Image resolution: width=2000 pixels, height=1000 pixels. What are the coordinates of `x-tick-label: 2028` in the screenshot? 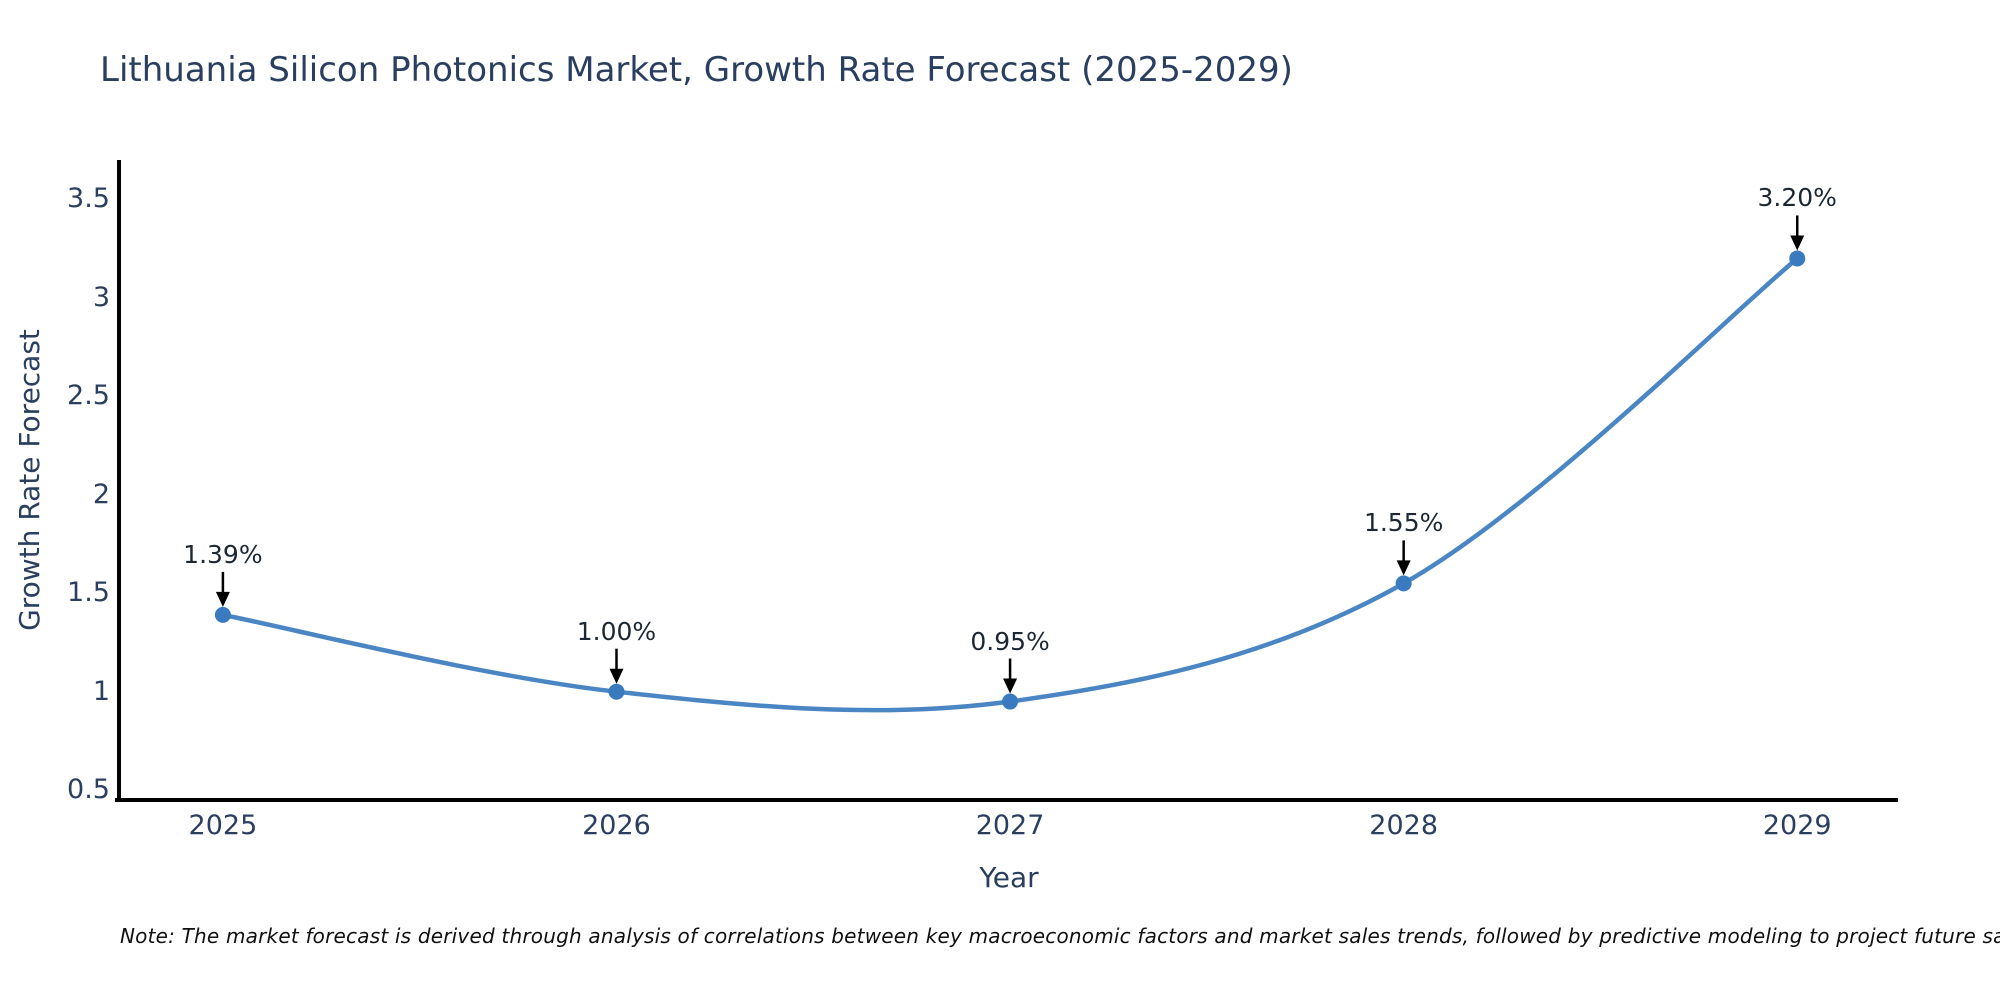 It's located at (1404, 825).